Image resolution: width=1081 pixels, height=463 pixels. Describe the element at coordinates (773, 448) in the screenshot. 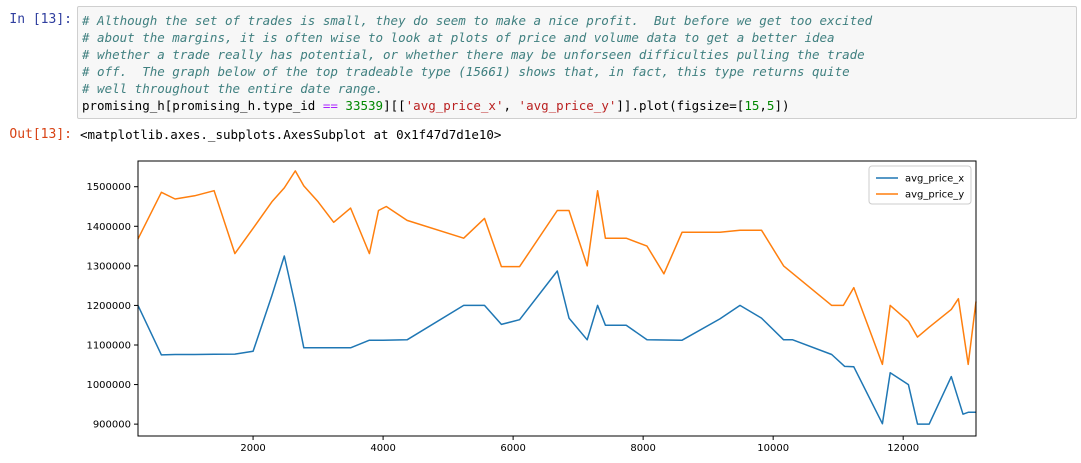

I see `x-tick-label: 10000` at that location.